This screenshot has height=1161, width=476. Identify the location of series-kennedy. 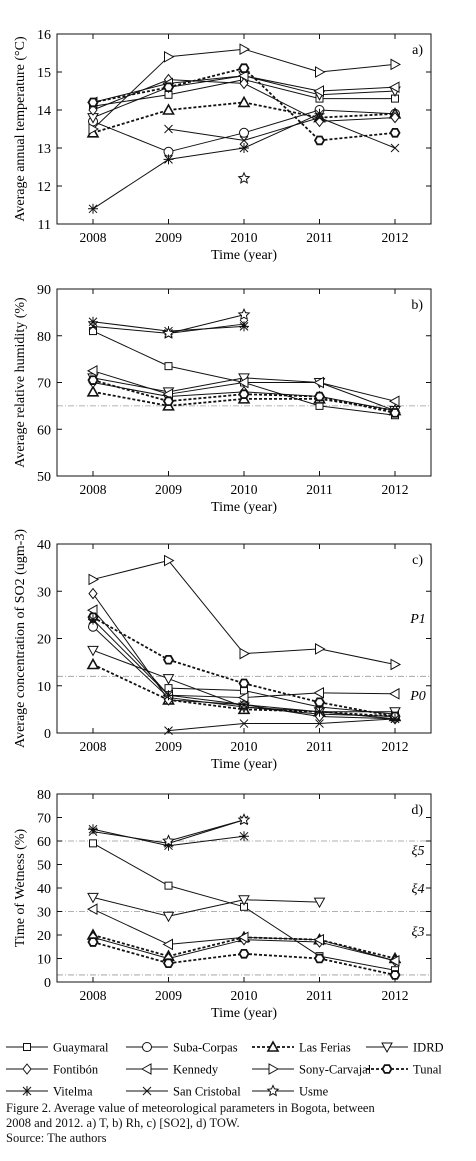
(243, 935).